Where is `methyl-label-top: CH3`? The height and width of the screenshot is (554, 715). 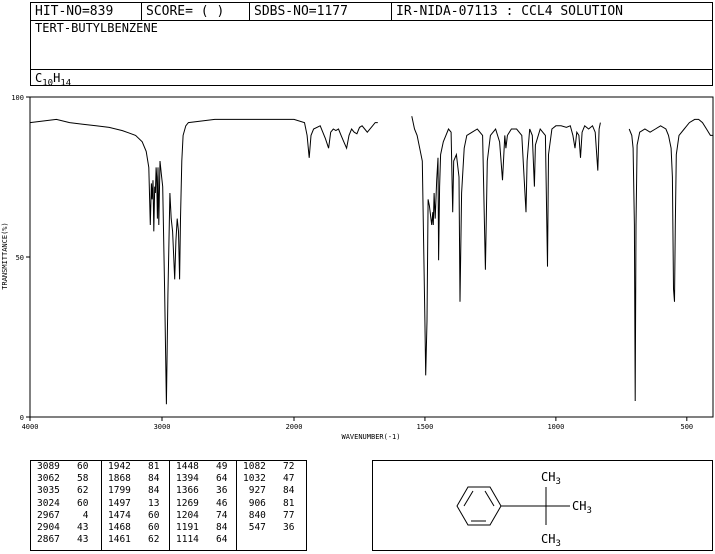
methyl-label-top: CH3 is located at coordinates (551, 478).